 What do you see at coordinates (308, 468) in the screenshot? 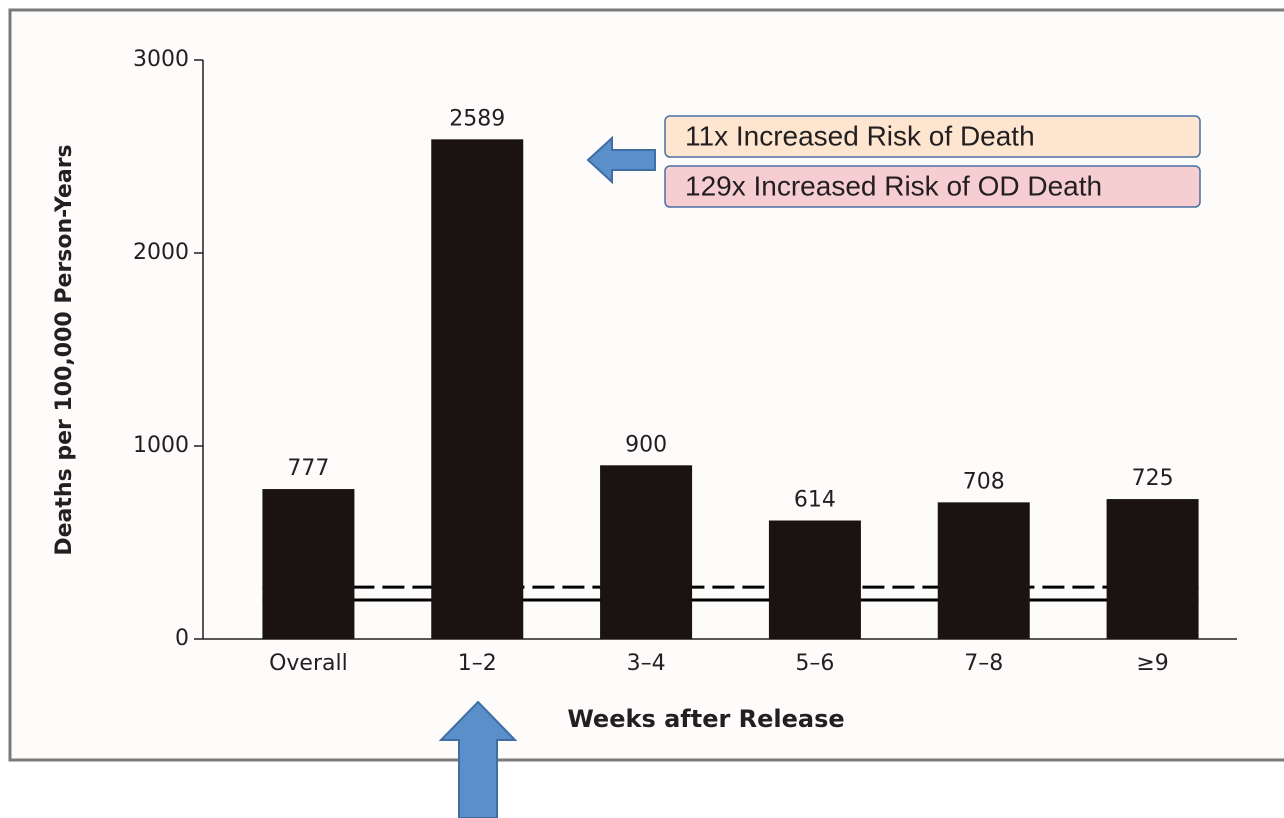
I see `value-label: 777` at bounding box center [308, 468].